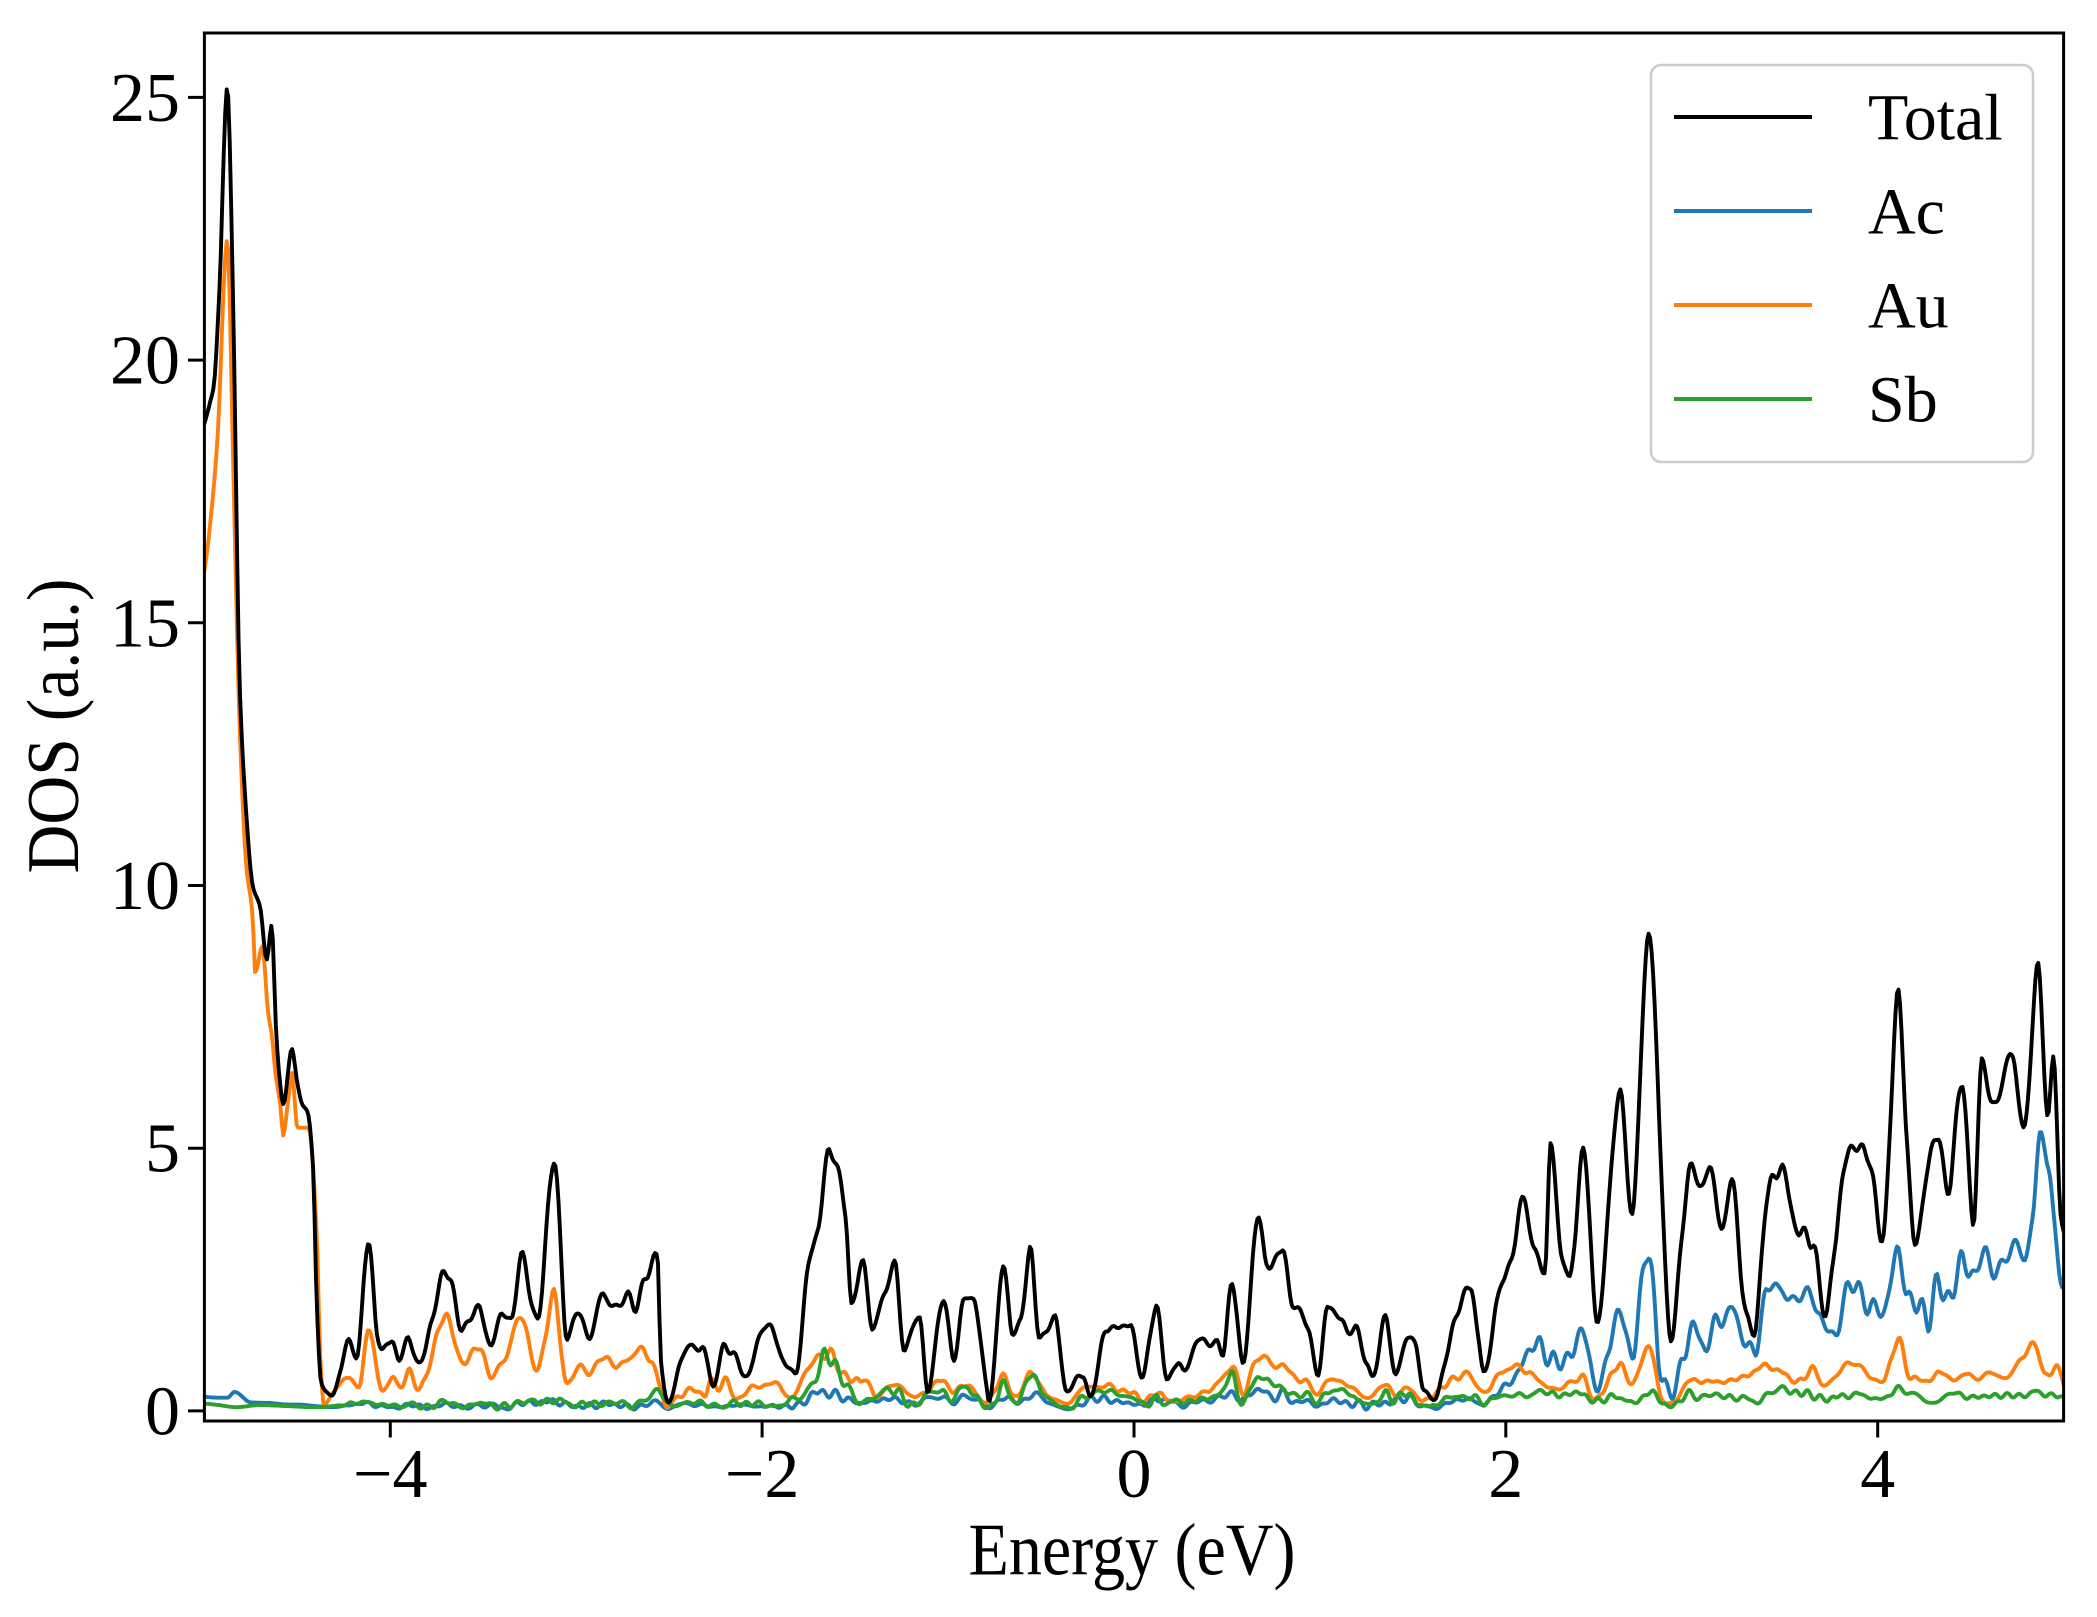 The image size is (2097, 1617). I want to click on svg-text: 25, so click(145, 98).